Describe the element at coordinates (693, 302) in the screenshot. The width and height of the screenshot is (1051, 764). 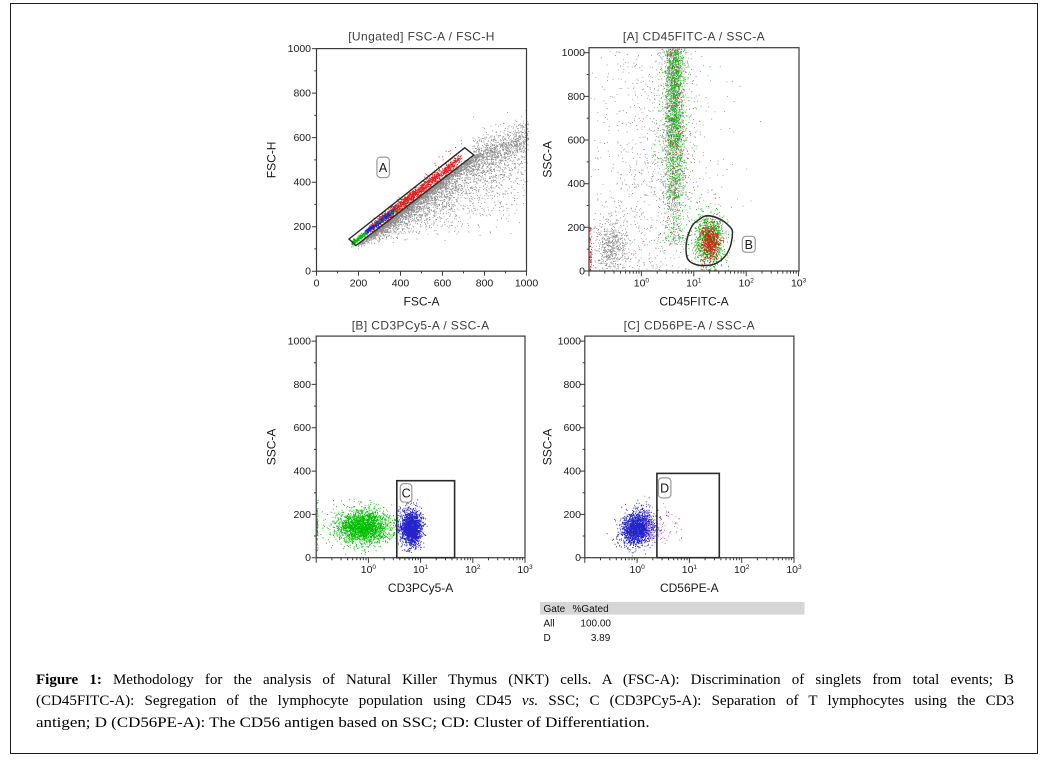
I see `svg-text: CD45FITC-A` at that location.